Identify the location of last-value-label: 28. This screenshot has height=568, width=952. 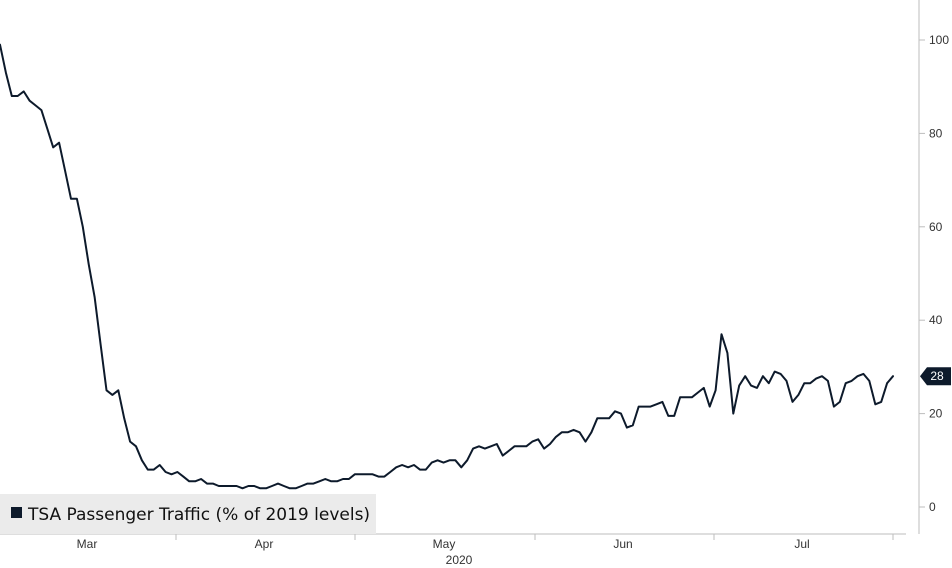
(937, 376).